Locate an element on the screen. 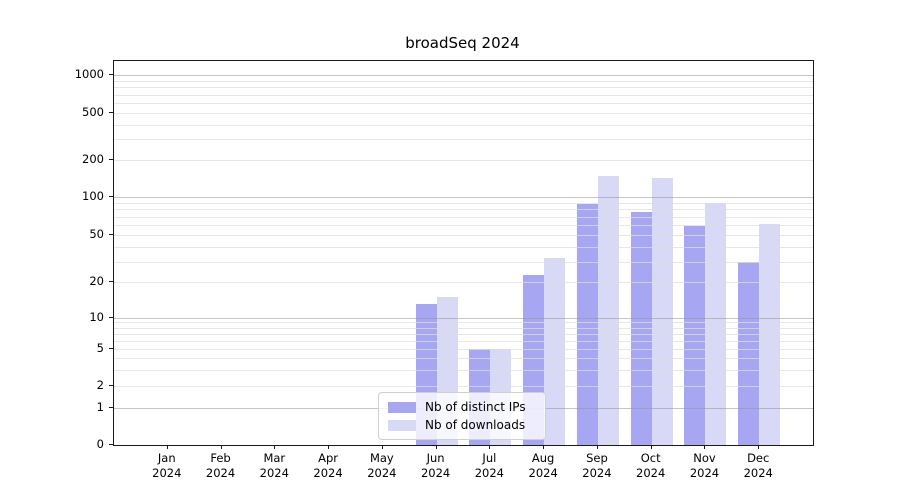  legend-entry-distinct-ips: Nb of distinct IPs is located at coordinates (462, 407).